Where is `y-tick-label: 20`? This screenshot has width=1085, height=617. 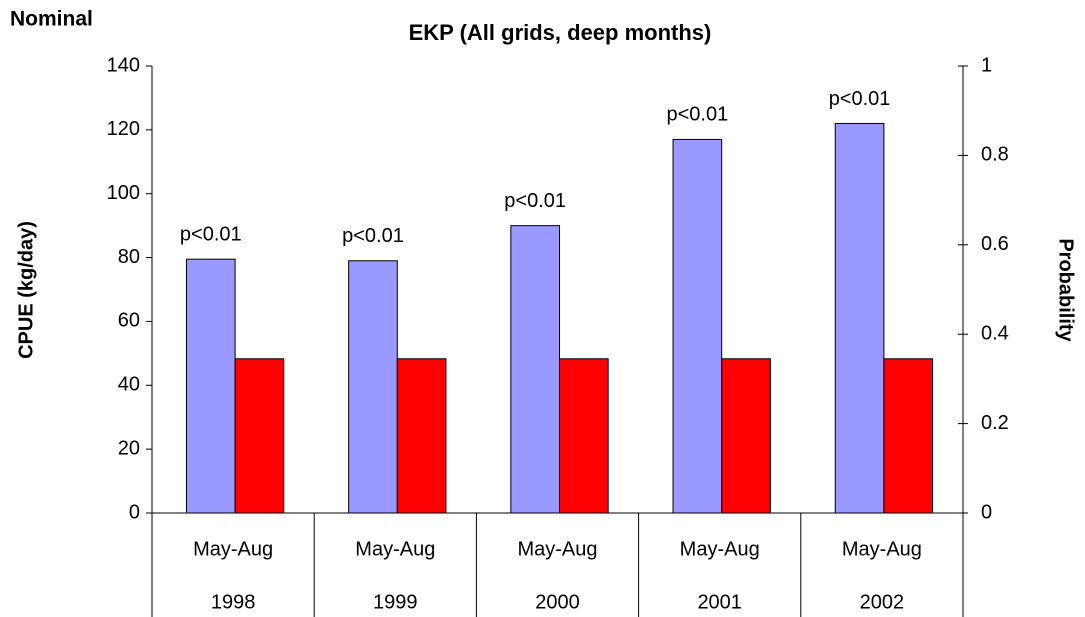 y-tick-label: 20 is located at coordinates (129, 448).